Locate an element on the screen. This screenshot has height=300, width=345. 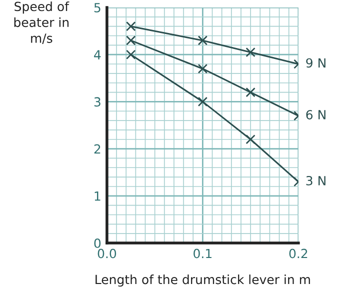
x-axis-title: Length of the drumstick lever in m is located at coordinates (203, 280).